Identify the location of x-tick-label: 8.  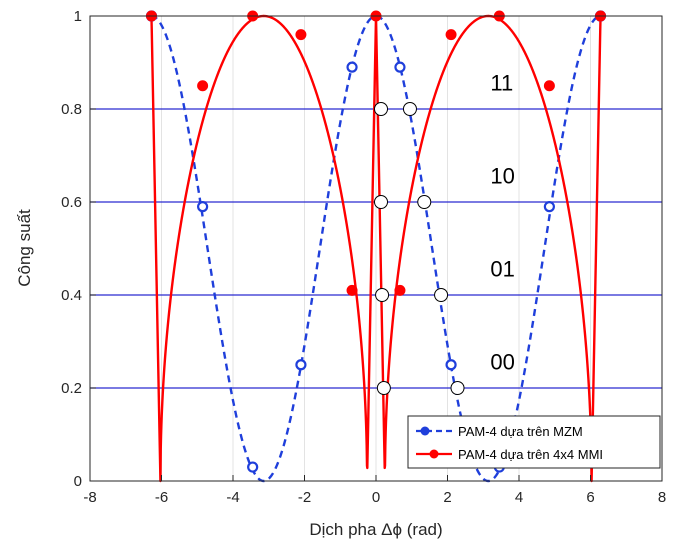
(662, 497).